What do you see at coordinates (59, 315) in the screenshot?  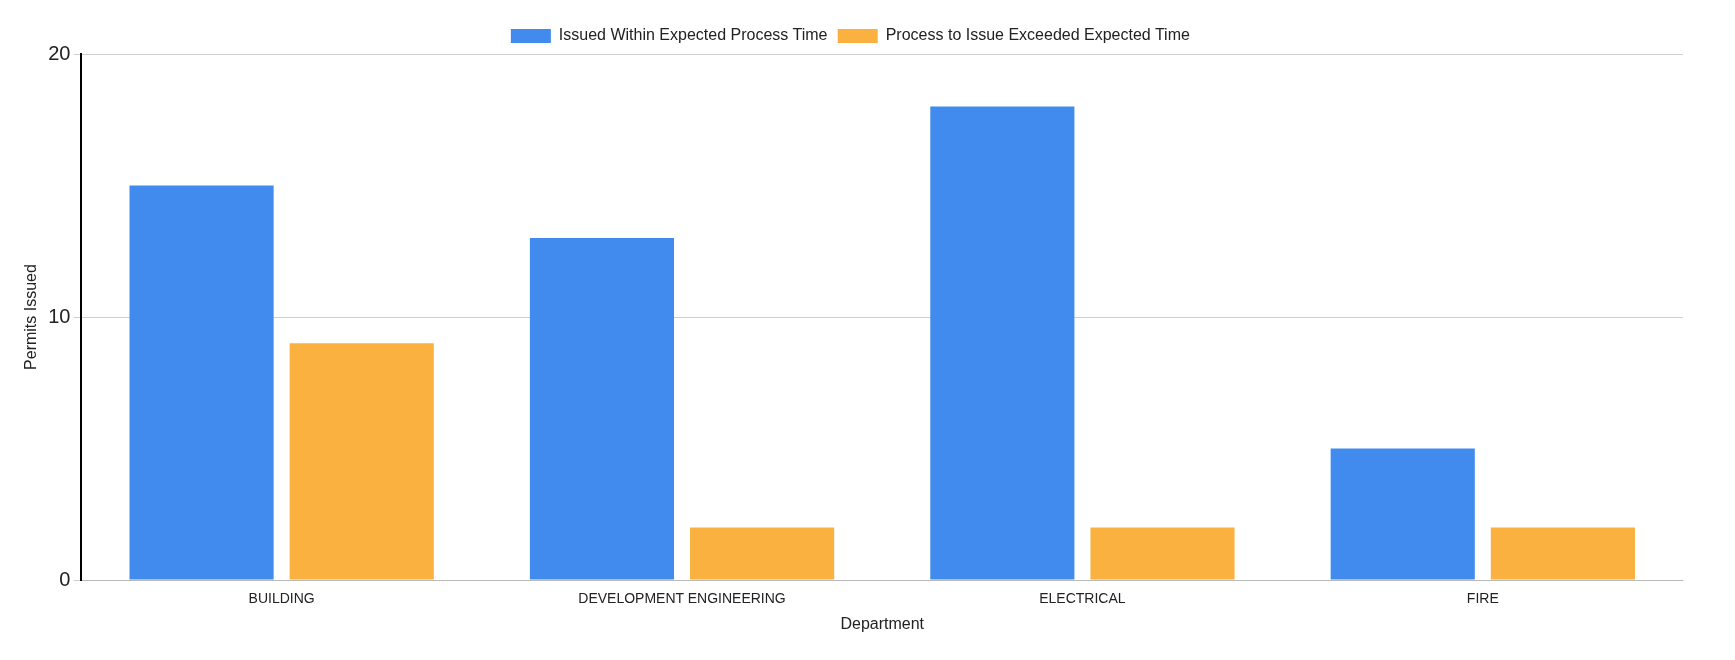 I see `y-tick-label: 10` at bounding box center [59, 315].